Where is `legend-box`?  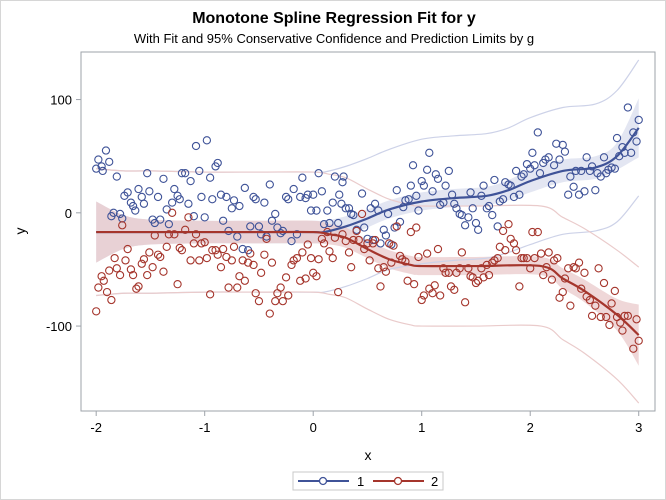 legend-box is located at coordinates (368, 481).